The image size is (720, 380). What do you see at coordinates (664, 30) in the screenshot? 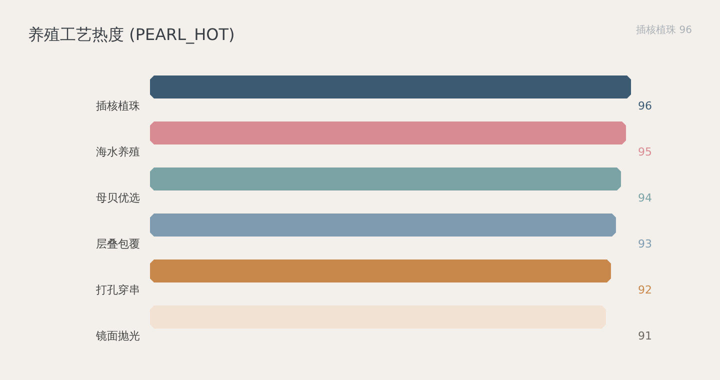
I see `text: 插核植珠 96` at bounding box center [664, 30].